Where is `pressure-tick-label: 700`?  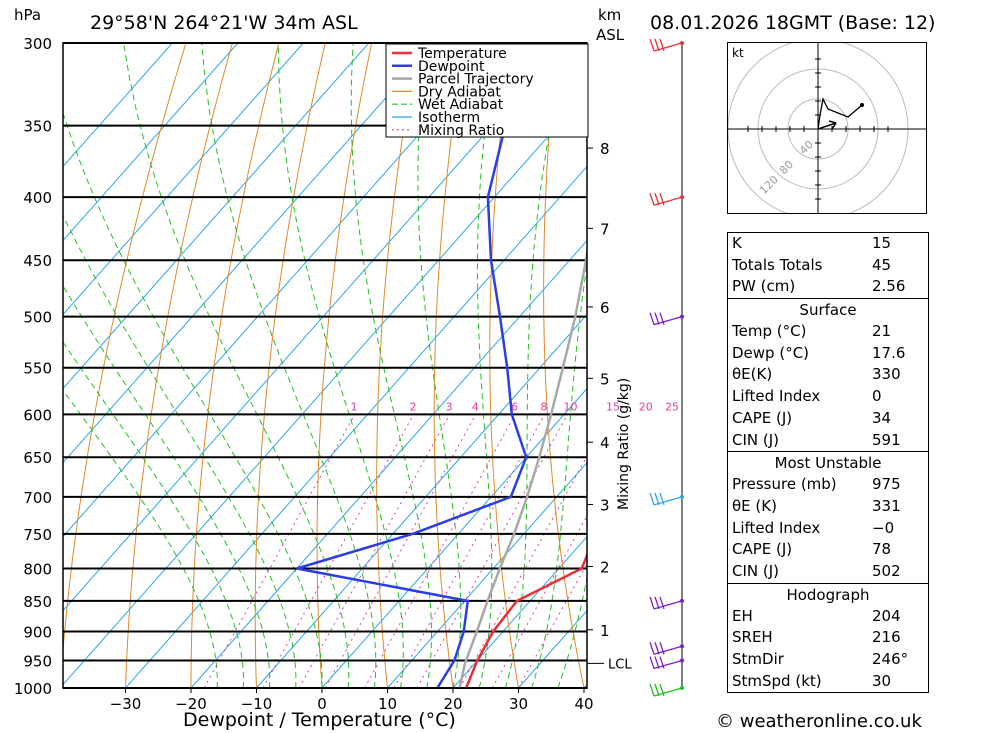
pressure-tick-label: 700 is located at coordinates (37, 498).